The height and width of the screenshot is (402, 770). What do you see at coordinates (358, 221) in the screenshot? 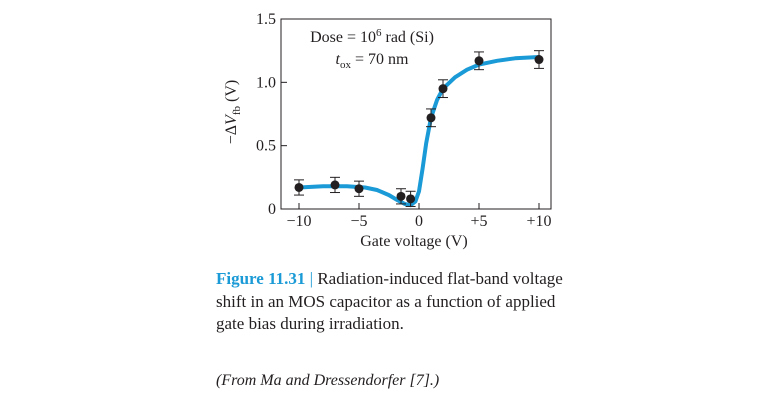
I see `x-tick-label: −5` at bounding box center [358, 221].